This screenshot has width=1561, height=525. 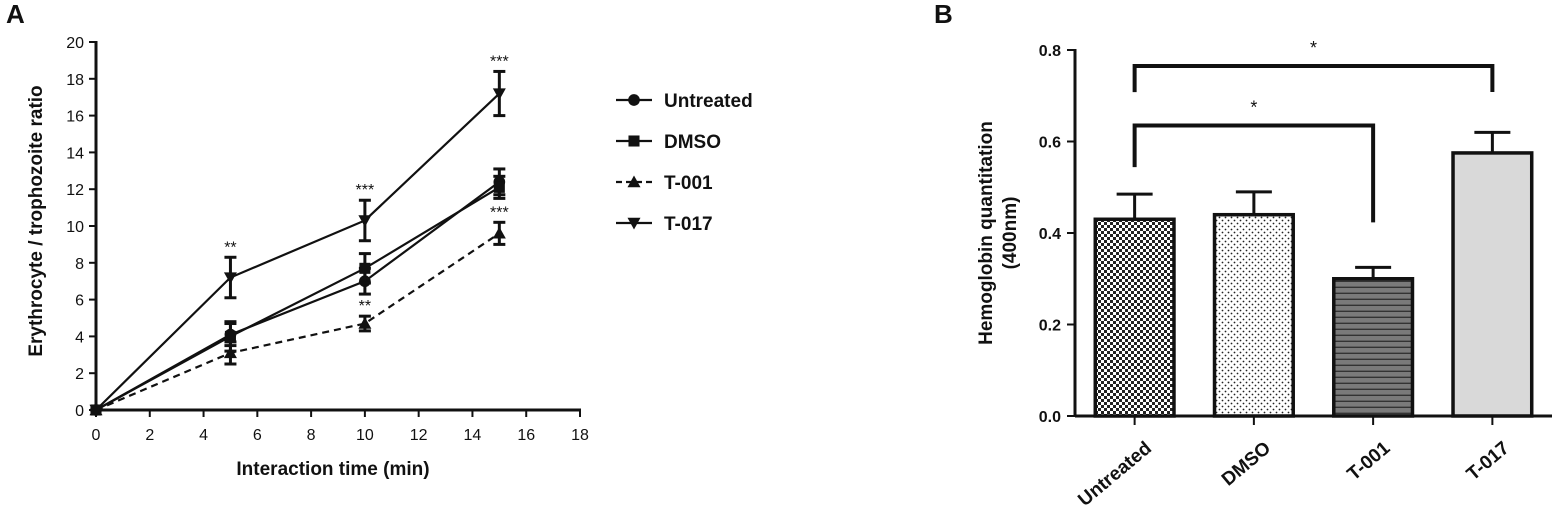 I want to click on x-tick-label: 12, so click(x=419, y=435).